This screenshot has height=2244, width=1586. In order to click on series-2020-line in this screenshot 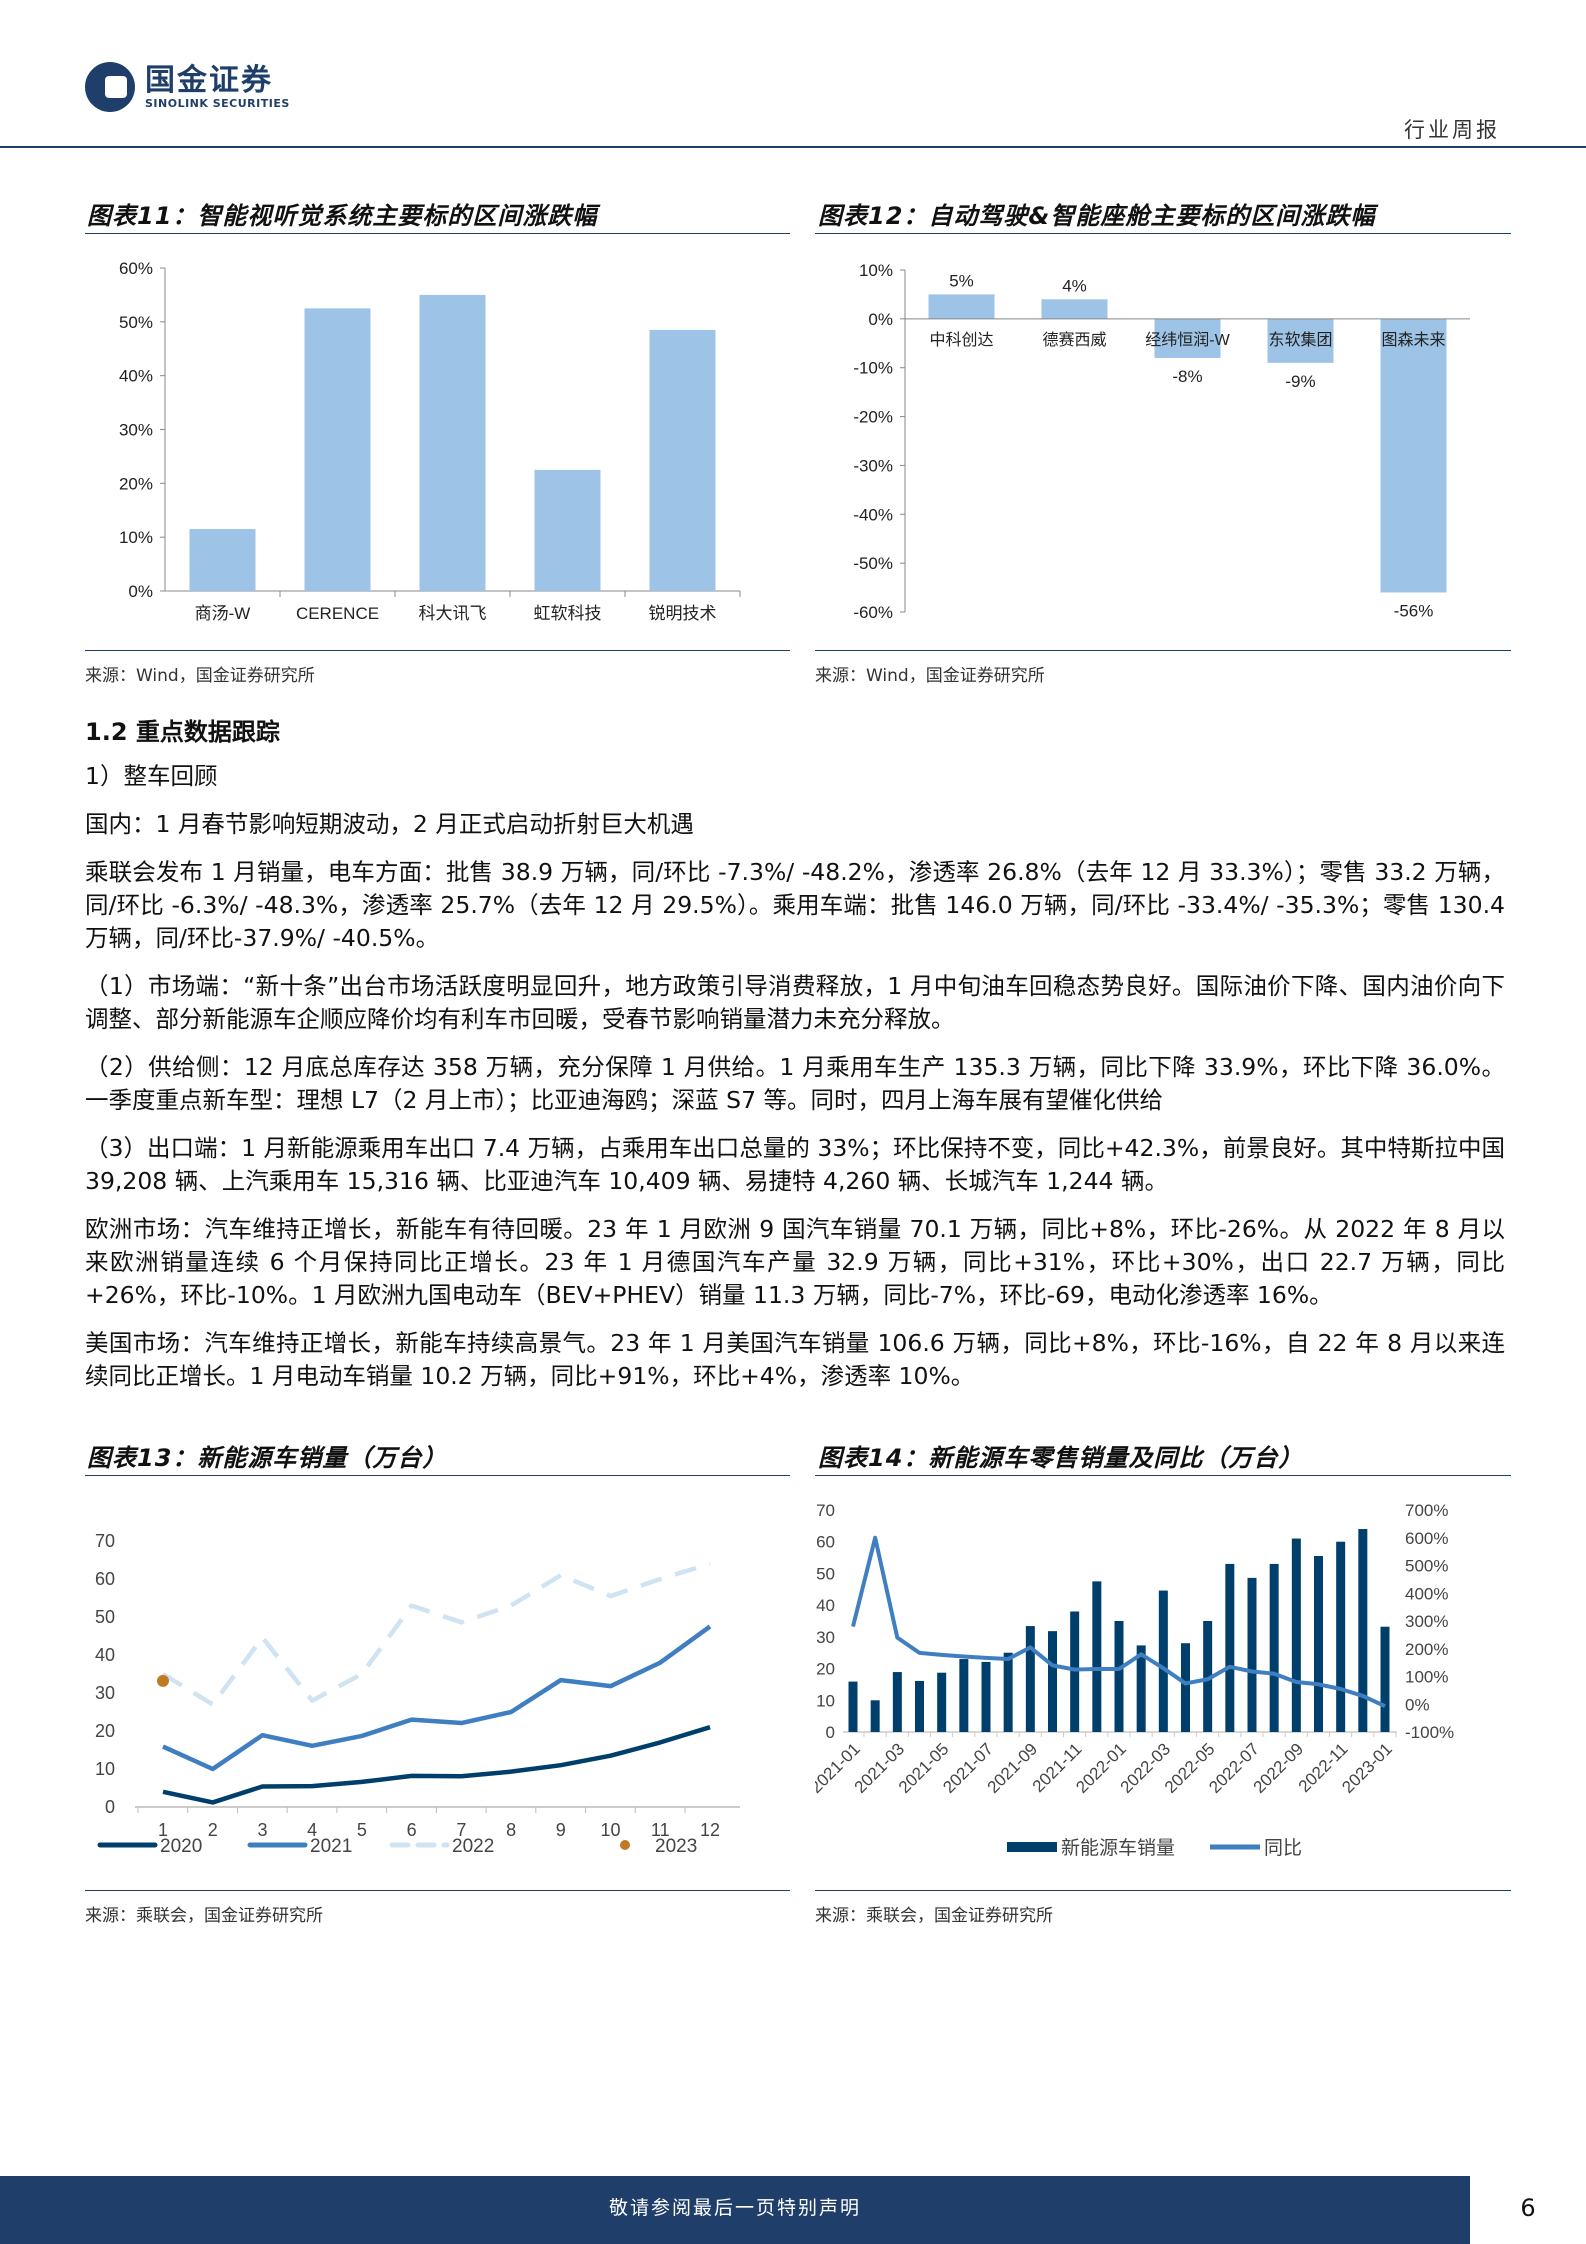, I will do `click(436, 1765)`.